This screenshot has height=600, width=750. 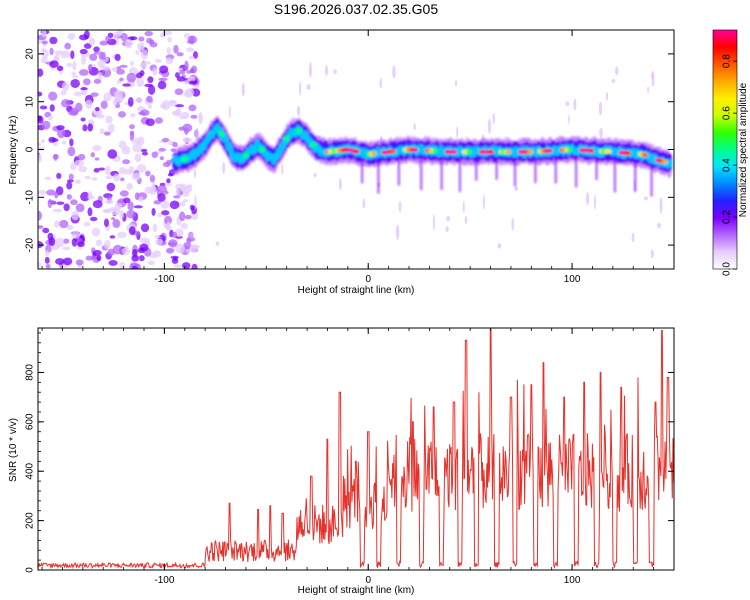 I want to click on snr-ytick-label: 0, so click(x=30, y=570).